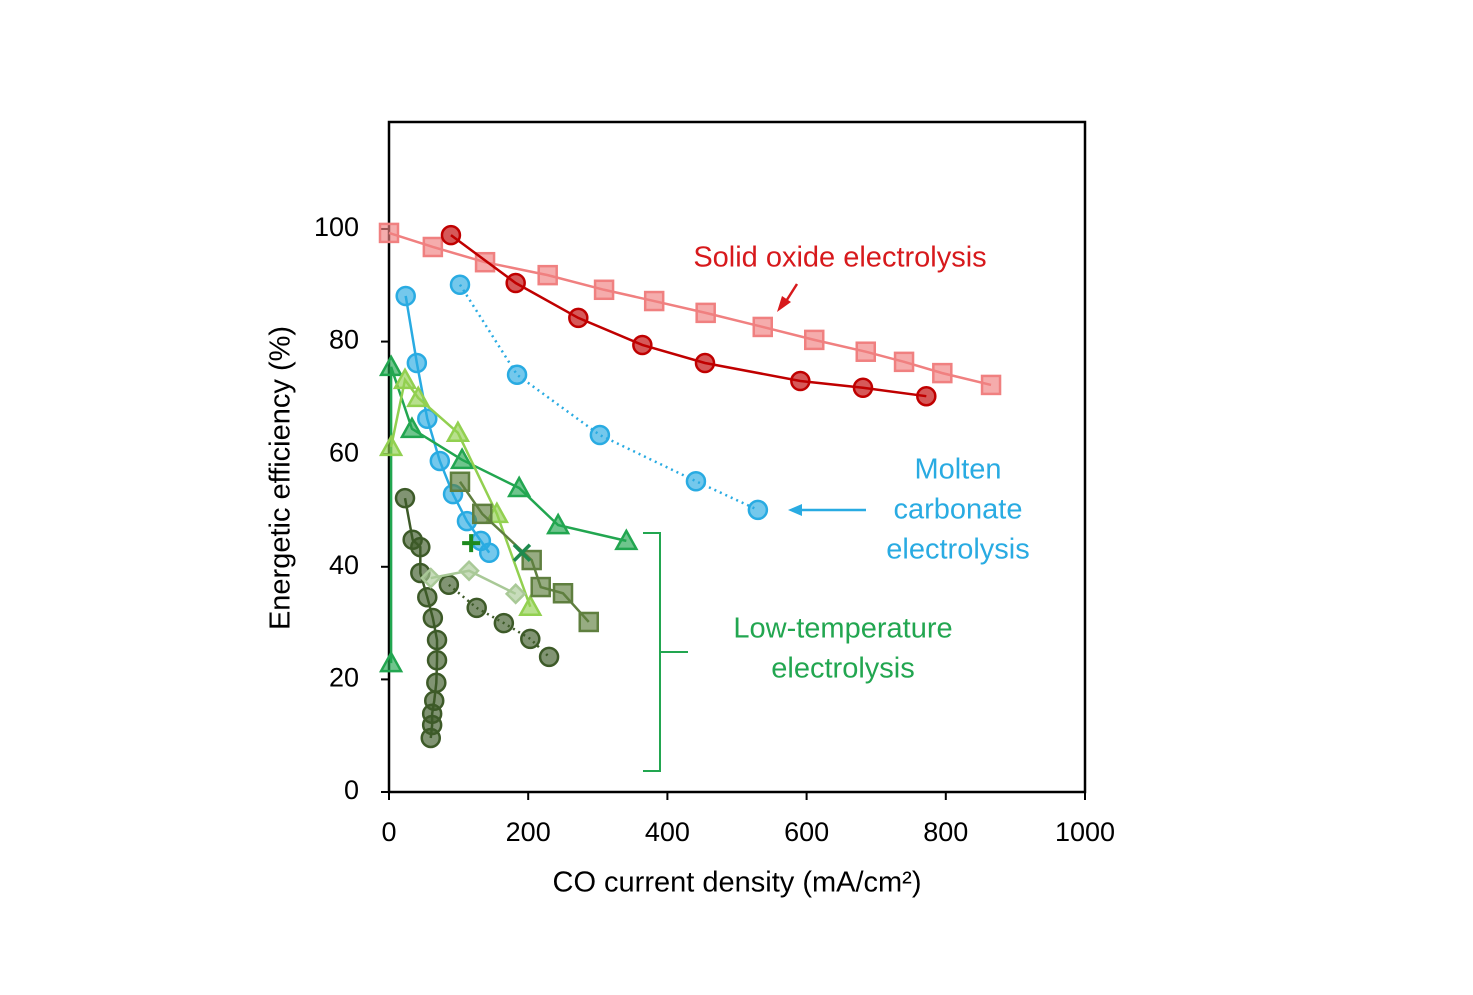 This screenshot has height=995, width=1473. What do you see at coordinates (528, 832) in the screenshot?
I see `x-tick-label: 200` at bounding box center [528, 832].